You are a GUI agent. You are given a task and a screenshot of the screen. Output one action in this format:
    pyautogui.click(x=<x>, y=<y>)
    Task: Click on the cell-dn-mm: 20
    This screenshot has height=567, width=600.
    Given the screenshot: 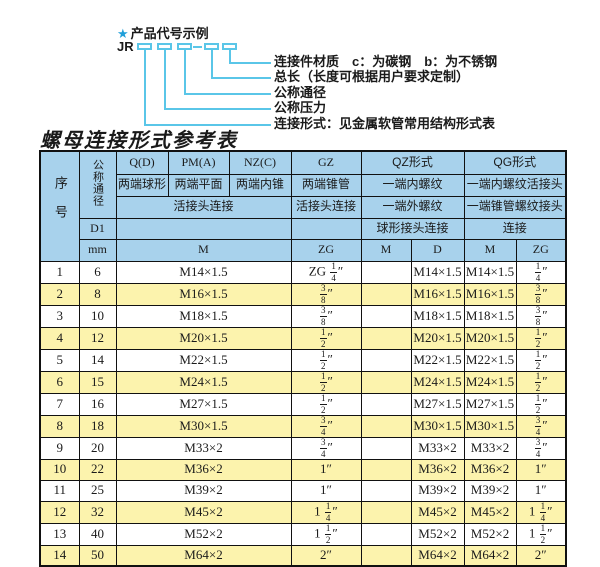 What is the action you would take?
    pyautogui.click(x=97, y=448)
    